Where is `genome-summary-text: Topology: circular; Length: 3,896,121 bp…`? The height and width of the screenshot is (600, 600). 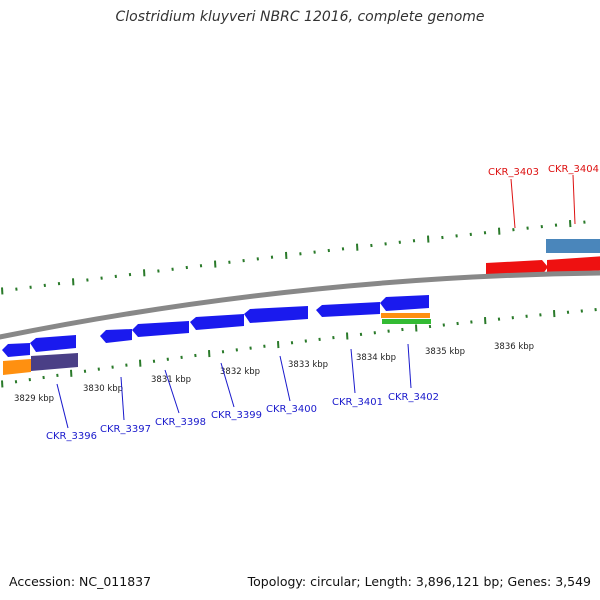 genome-summary-text: Topology: circular; Length: 3,896,121 bp… is located at coordinates (419, 581).